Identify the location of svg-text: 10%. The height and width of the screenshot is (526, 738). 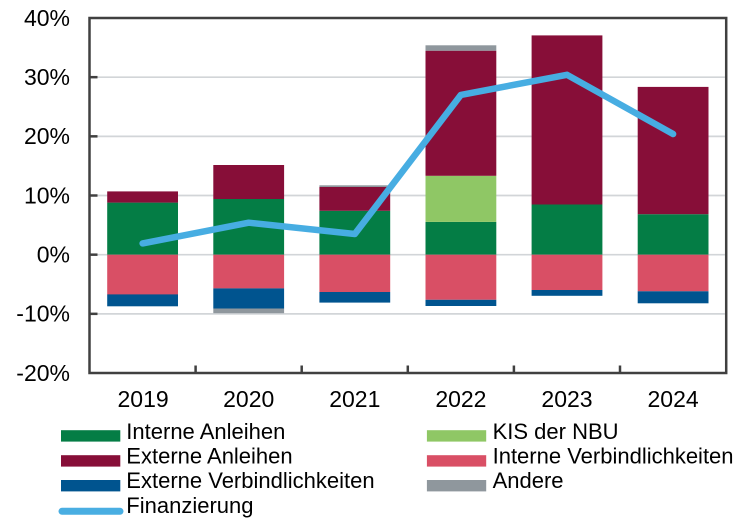
(47, 195).